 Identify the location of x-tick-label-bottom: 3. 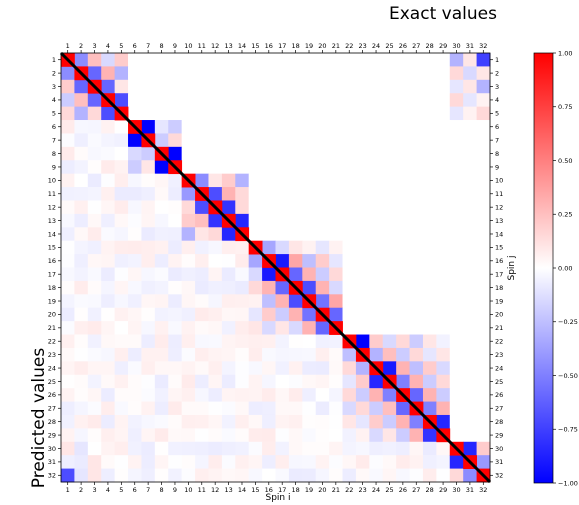
(94, 490).